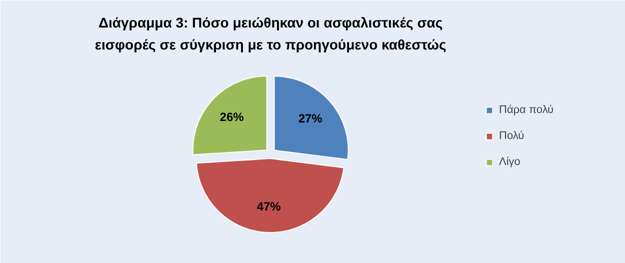  What do you see at coordinates (509, 162) in the screenshot?
I see `legend-label: Λίγο` at bounding box center [509, 162].